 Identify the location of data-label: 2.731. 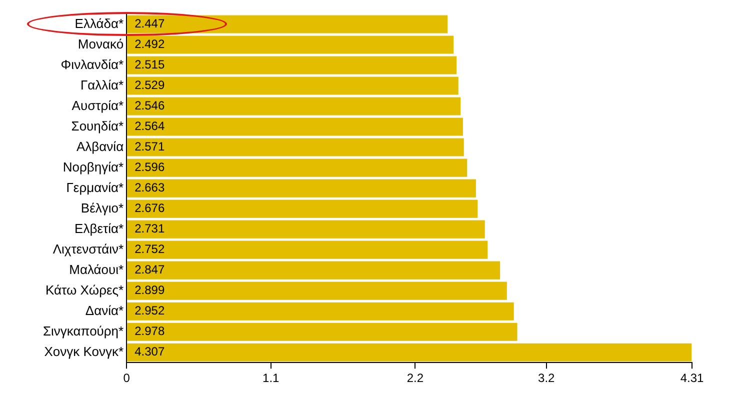
(149, 229).